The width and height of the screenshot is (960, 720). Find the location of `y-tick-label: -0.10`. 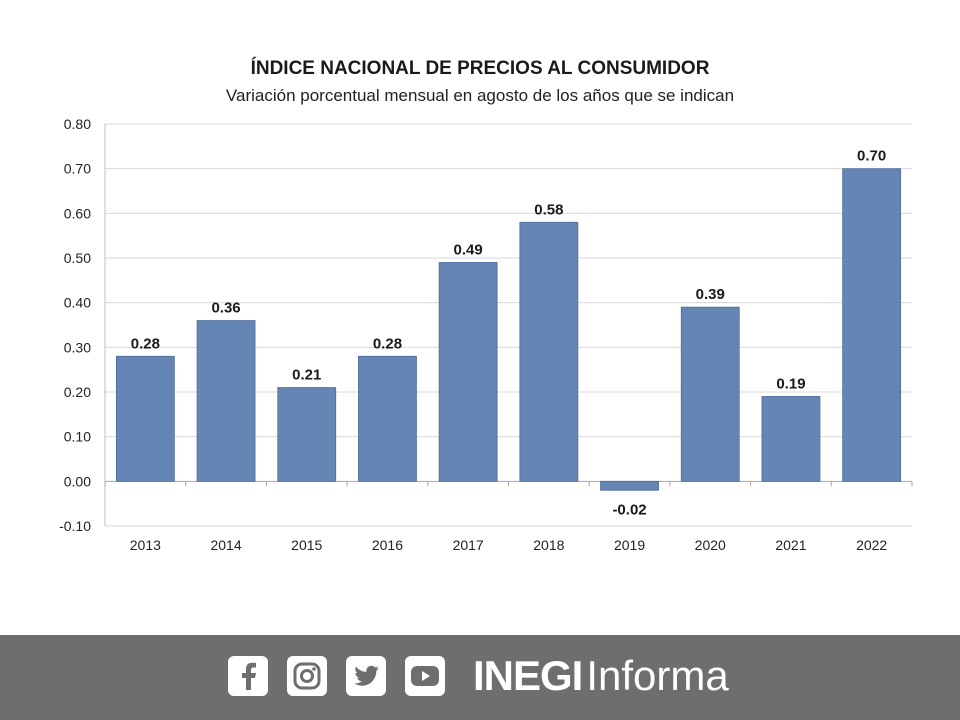

y-tick-label: -0.10 is located at coordinates (75, 526).